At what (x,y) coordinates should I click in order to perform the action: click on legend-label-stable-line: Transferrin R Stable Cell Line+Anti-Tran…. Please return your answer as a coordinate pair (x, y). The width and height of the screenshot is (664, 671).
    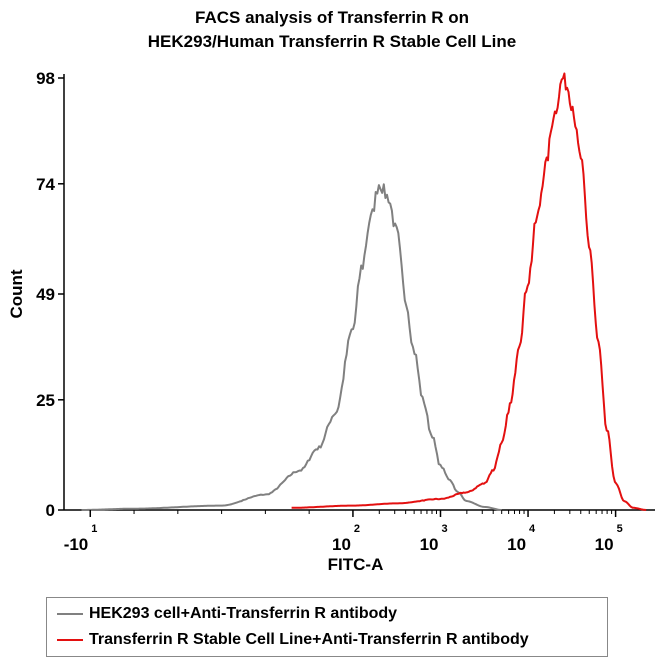
    Looking at the image, I should click on (309, 639).